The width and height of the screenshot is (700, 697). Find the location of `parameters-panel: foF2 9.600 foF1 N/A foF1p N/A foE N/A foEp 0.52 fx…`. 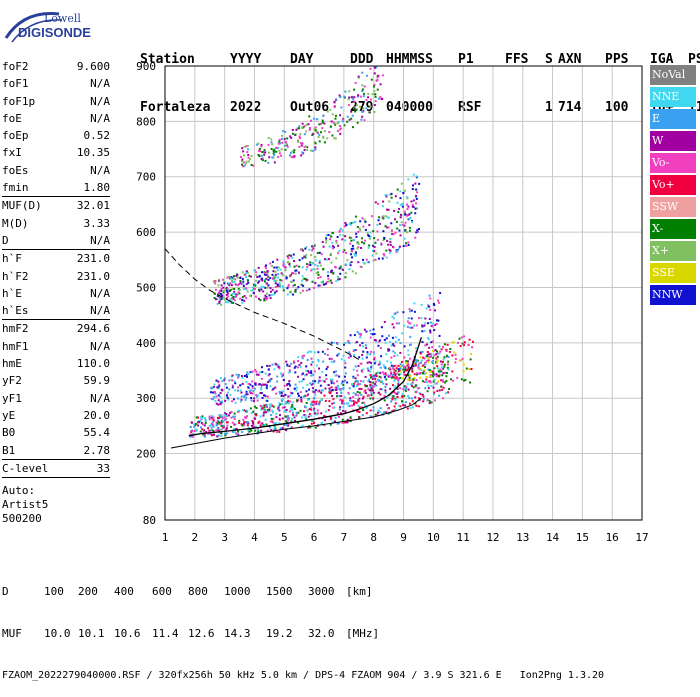

parameters-panel: foF2 9.600 foF1 N/A foF1p N/A foE N/A foEp 0.52 fx… is located at coordinates (56, 292).